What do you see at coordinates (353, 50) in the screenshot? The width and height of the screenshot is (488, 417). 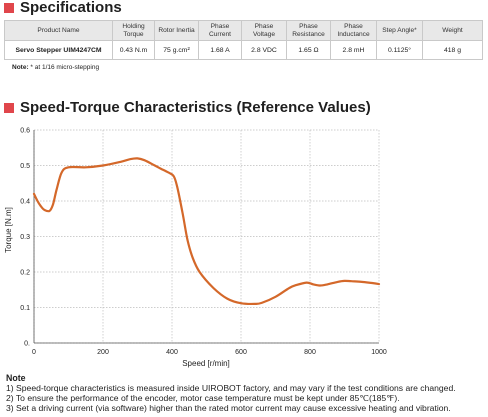 I see `cell-phase-inductance: 2.8 mH` at bounding box center [353, 50].